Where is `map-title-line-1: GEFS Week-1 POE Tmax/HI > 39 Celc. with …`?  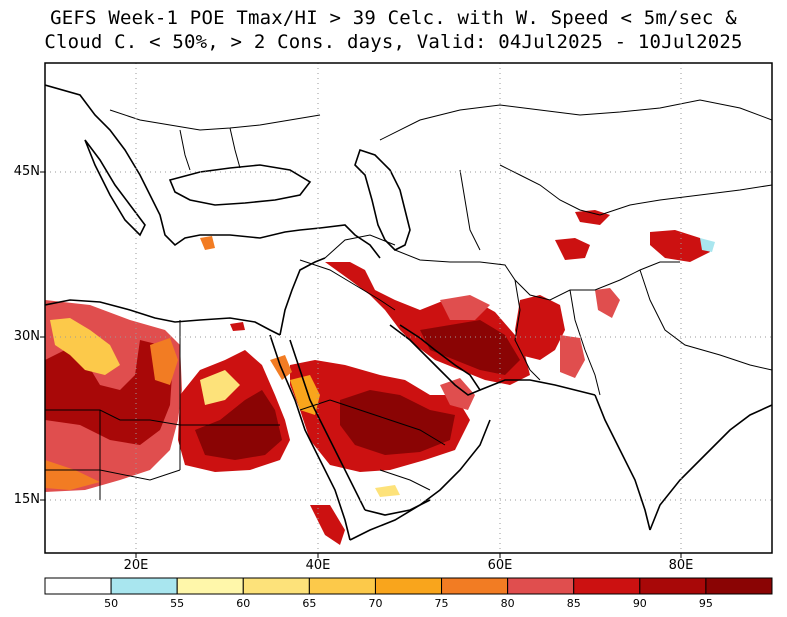
map-title-line-1: GEFS Week-1 POE Tmax/HI > 39 Celc. with … is located at coordinates (393, 18).